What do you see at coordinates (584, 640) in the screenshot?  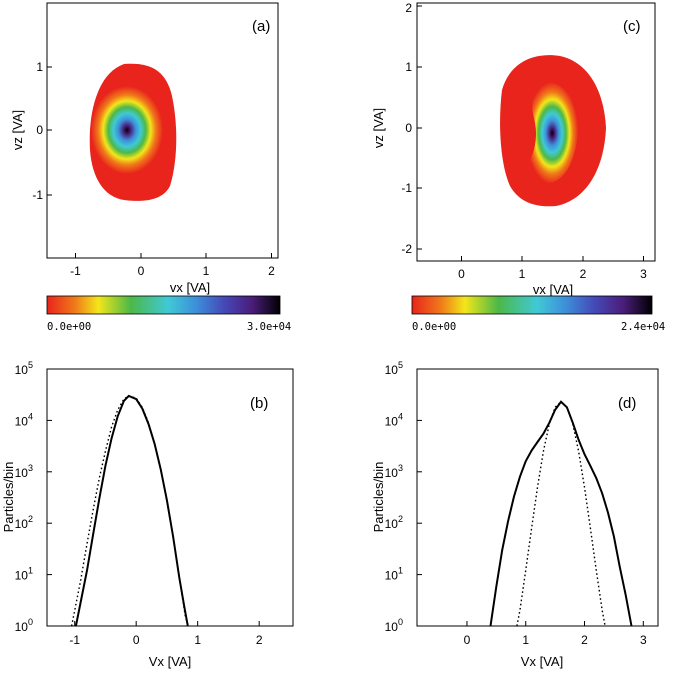 I see `x-tick-label-d: 2` at bounding box center [584, 640].